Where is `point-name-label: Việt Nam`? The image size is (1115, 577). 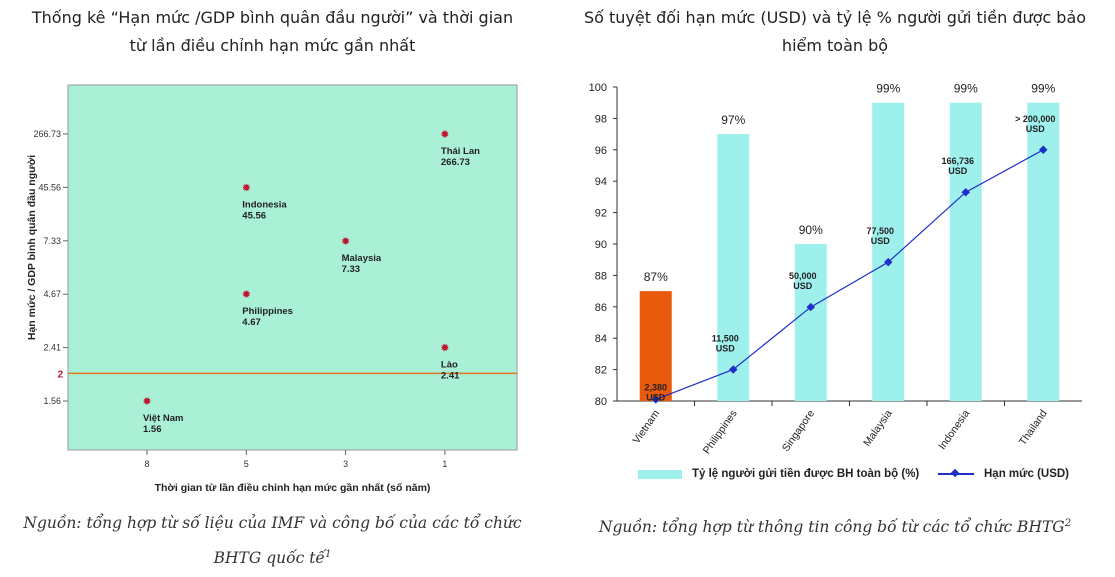 point-name-label: Việt Nam is located at coordinates (163, 418).